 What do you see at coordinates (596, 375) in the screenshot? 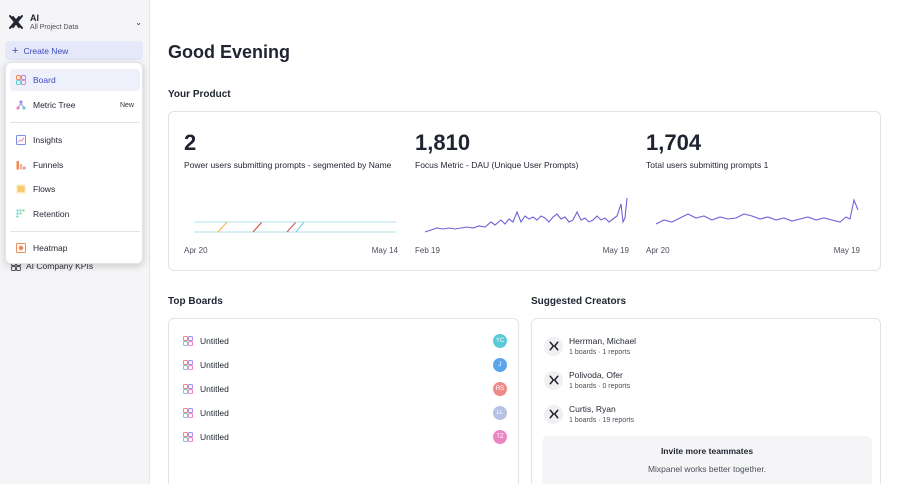
I see `creator-name: Polivoda, Ofer` at bounding box center [596, 375].